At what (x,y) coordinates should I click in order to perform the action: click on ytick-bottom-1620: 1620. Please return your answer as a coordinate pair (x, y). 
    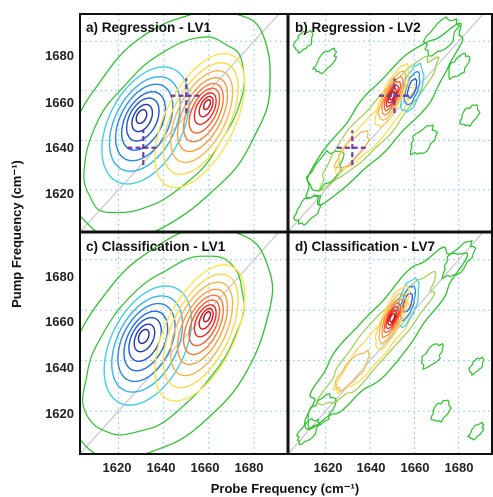
    Looking at the image, I should click on (59, 413).